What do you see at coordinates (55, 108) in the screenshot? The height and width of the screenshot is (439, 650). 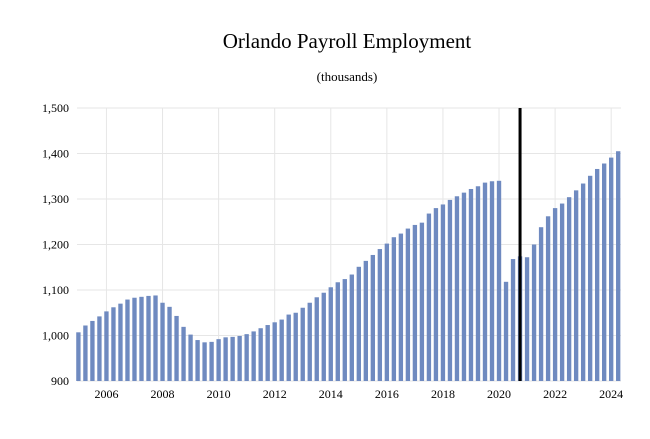 I see `y-tick-label: 1,500` at bounding box center [55, 108].